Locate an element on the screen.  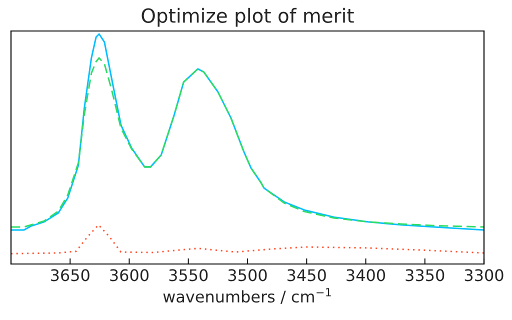
chart-title: Optimize plot of merit is located at coordinates (248, 17).